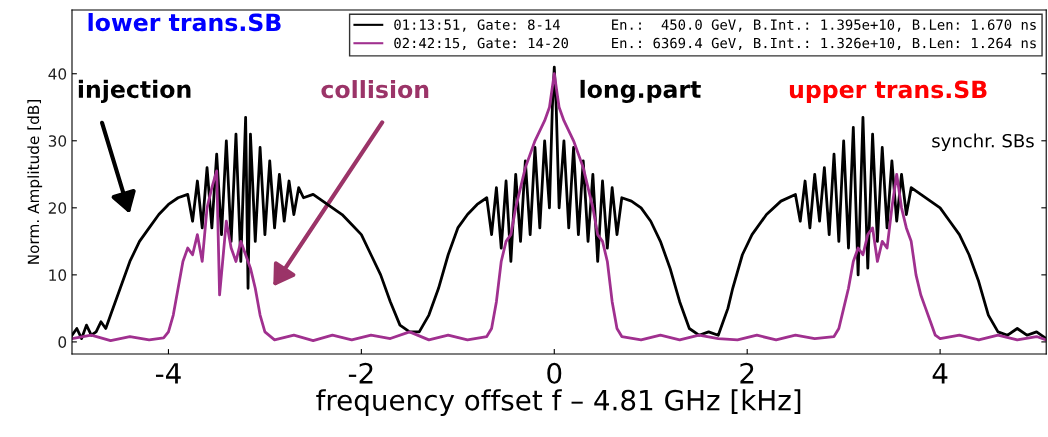  Describe the element at coordinates (715, 44) in the screenshot. I see `legend-label: 02:42:15, Gate: 14-20 En.: 6369.4 GeV, B.Int.: 1.326e+10, B.Len: 1.264 ns` at that location.